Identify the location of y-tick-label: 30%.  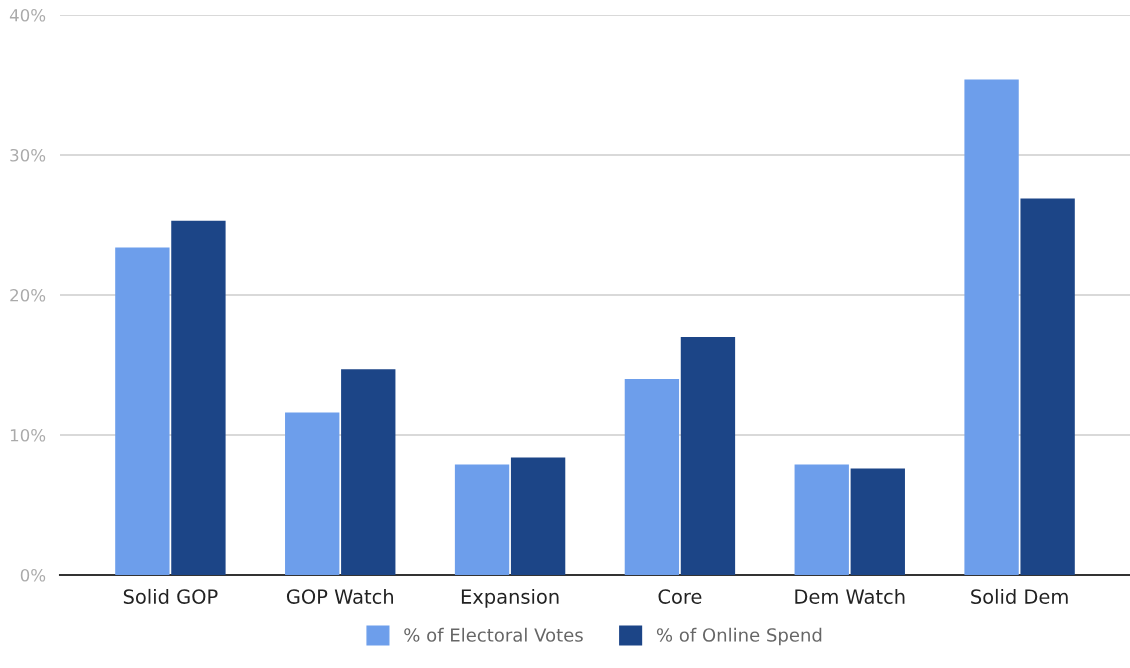
(28, 155).